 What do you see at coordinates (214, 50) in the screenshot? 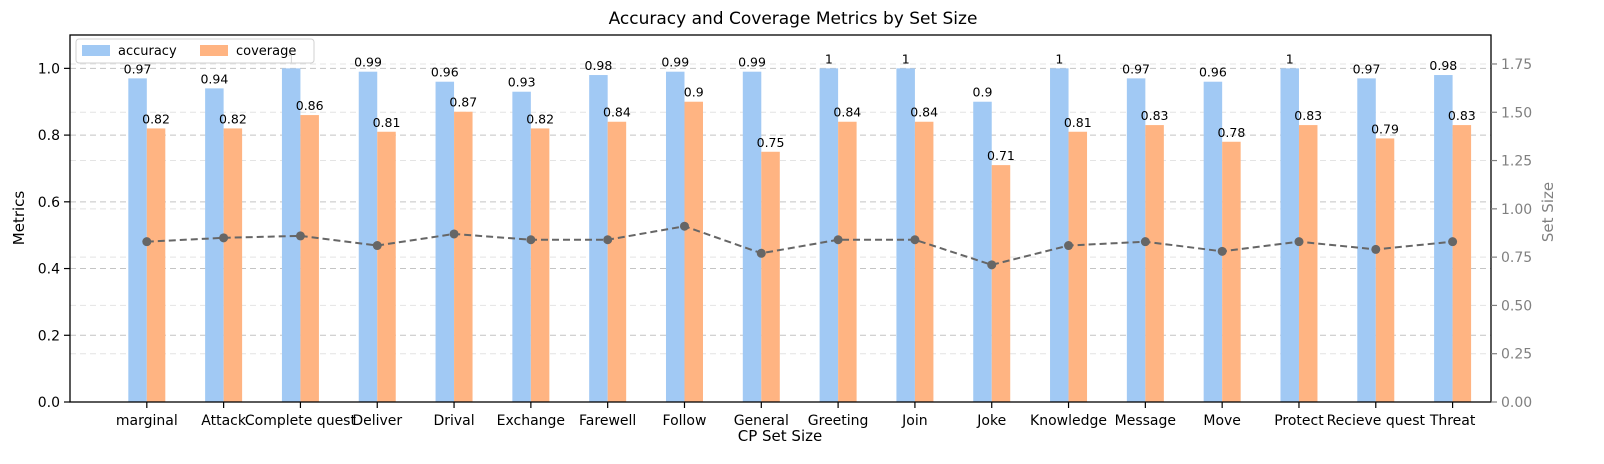
I see `legend-swatch-coverage` at bounding box center [214, 50].